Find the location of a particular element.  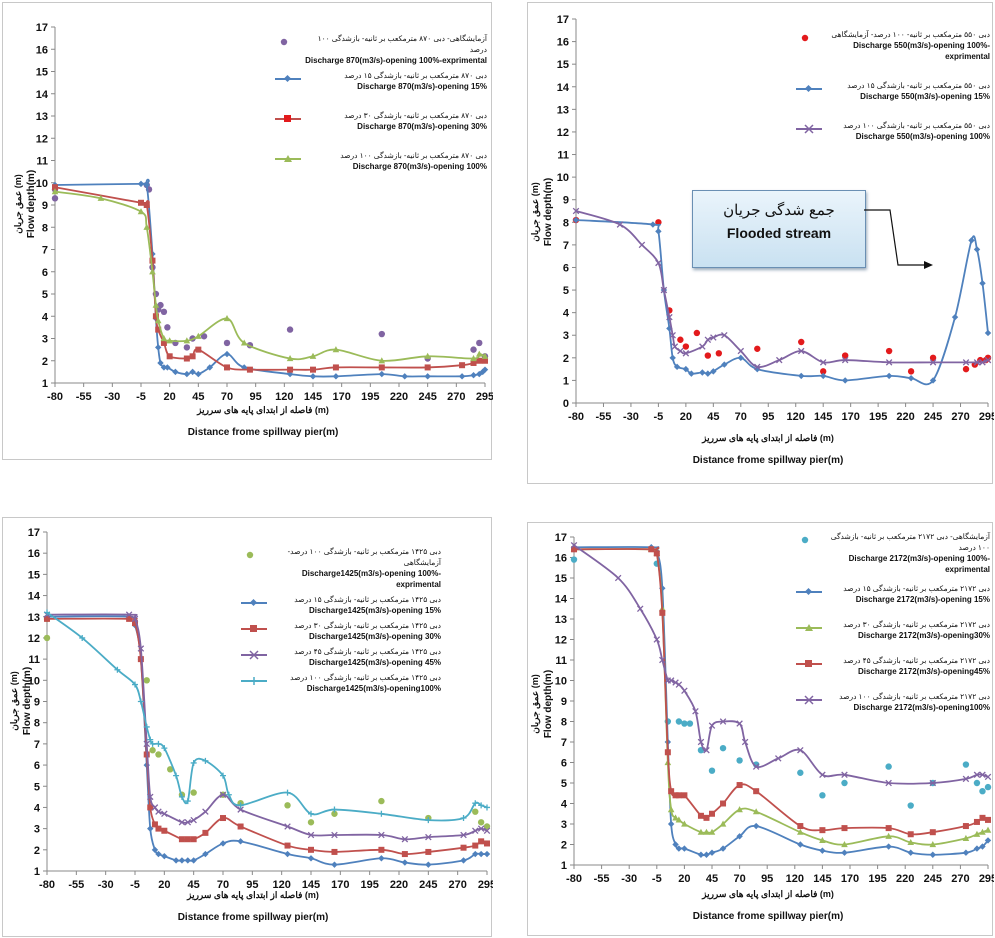

legend-en: Discharge 2172(m3/s)-opening45% is located at coordinates (923, 671).